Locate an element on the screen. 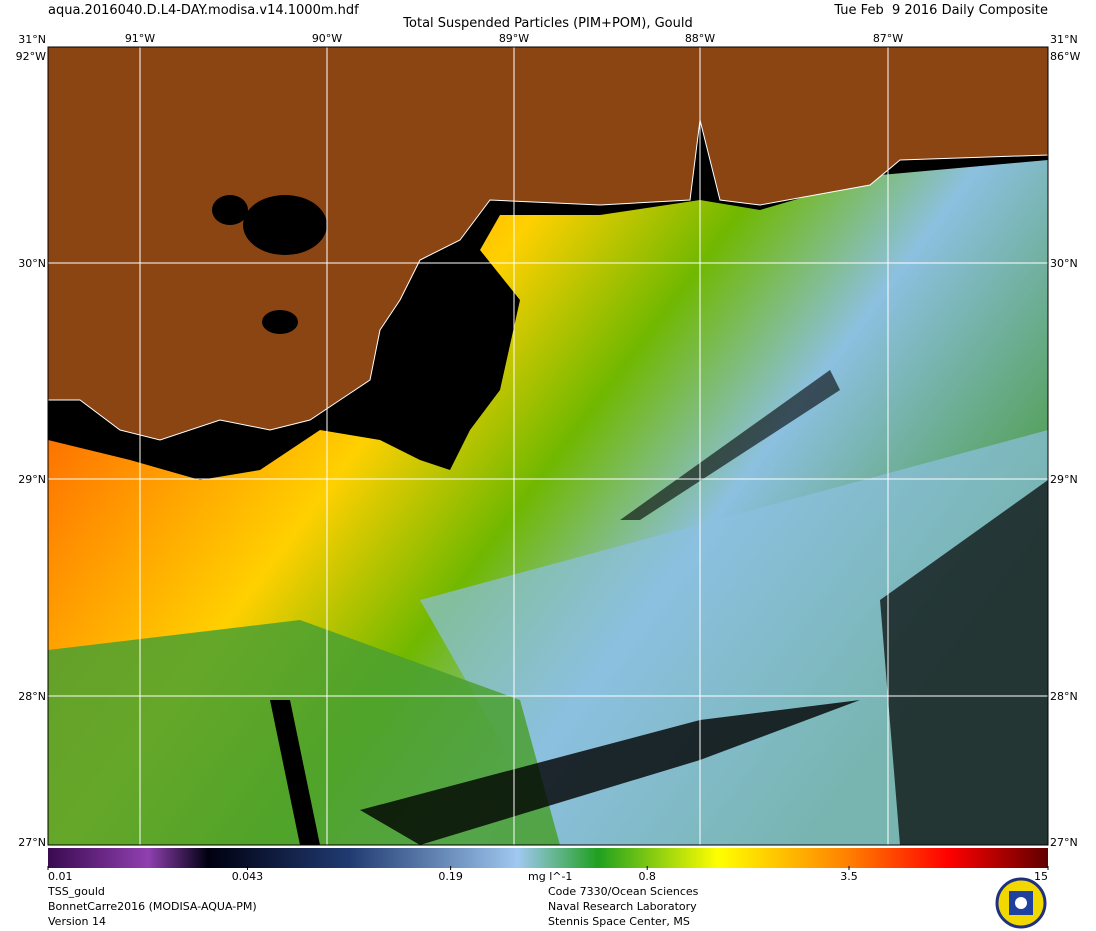 The height and width of the screenshot is (931, 1096). lon-label: 87°W is located at coordinates (888, 38).